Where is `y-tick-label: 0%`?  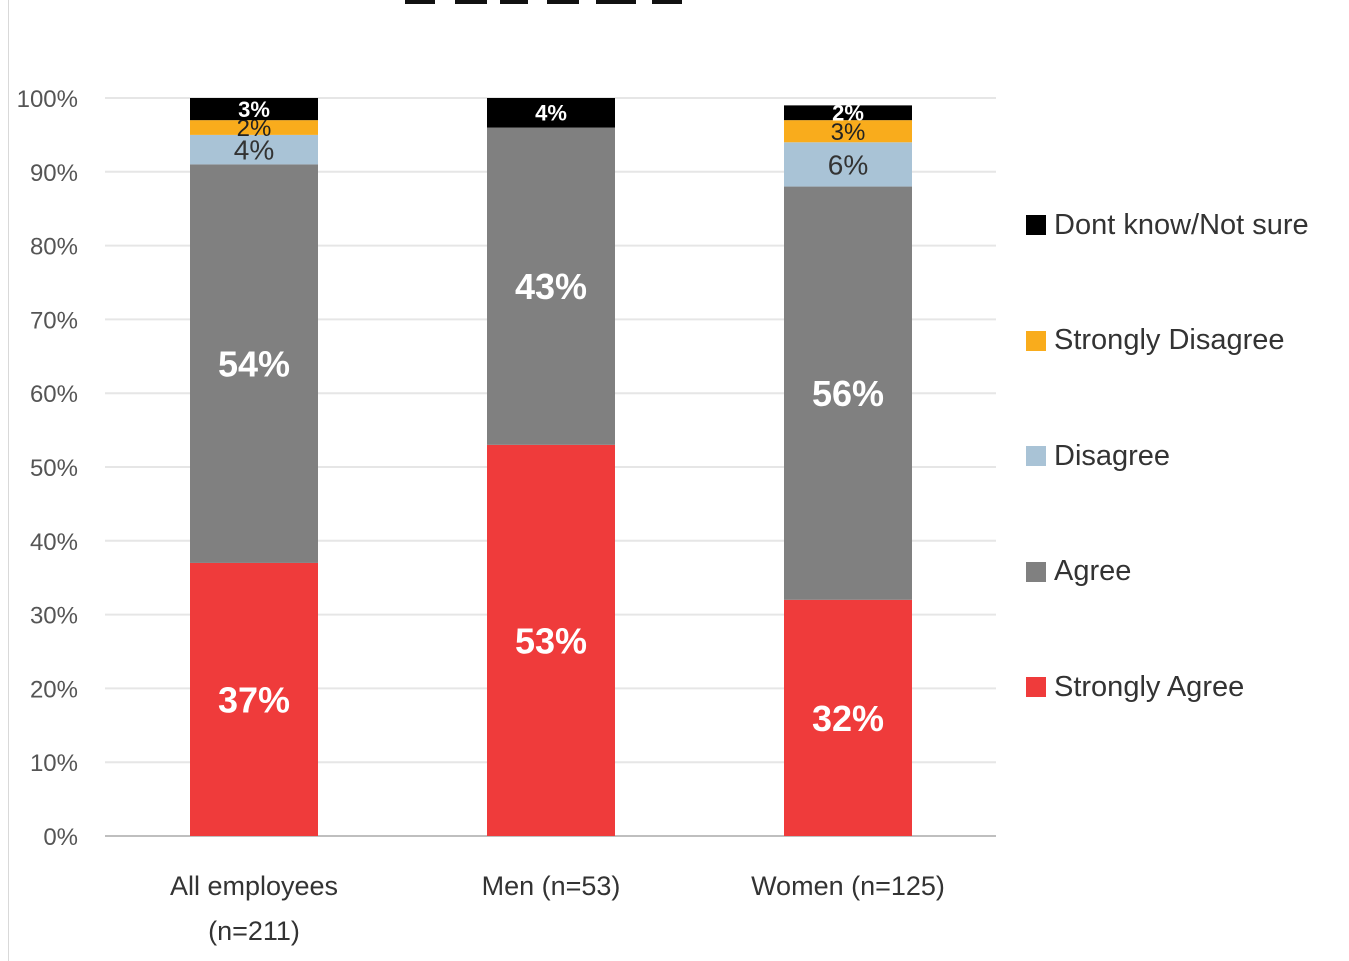 y-tick-label: 0% is located at coordinates (60, 837).